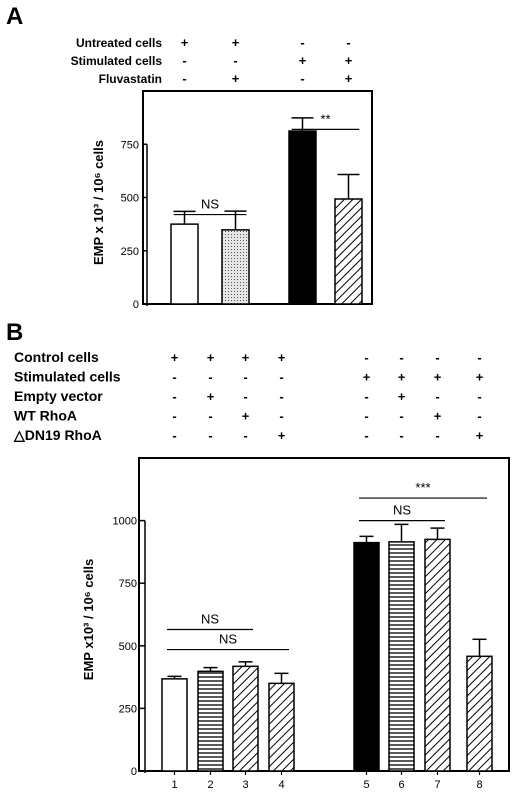 This screenshot has width=520, height=792. Describe the element at coordinates (281, 785) in the screenshot. I see `x-tick-label: 4` at that location.